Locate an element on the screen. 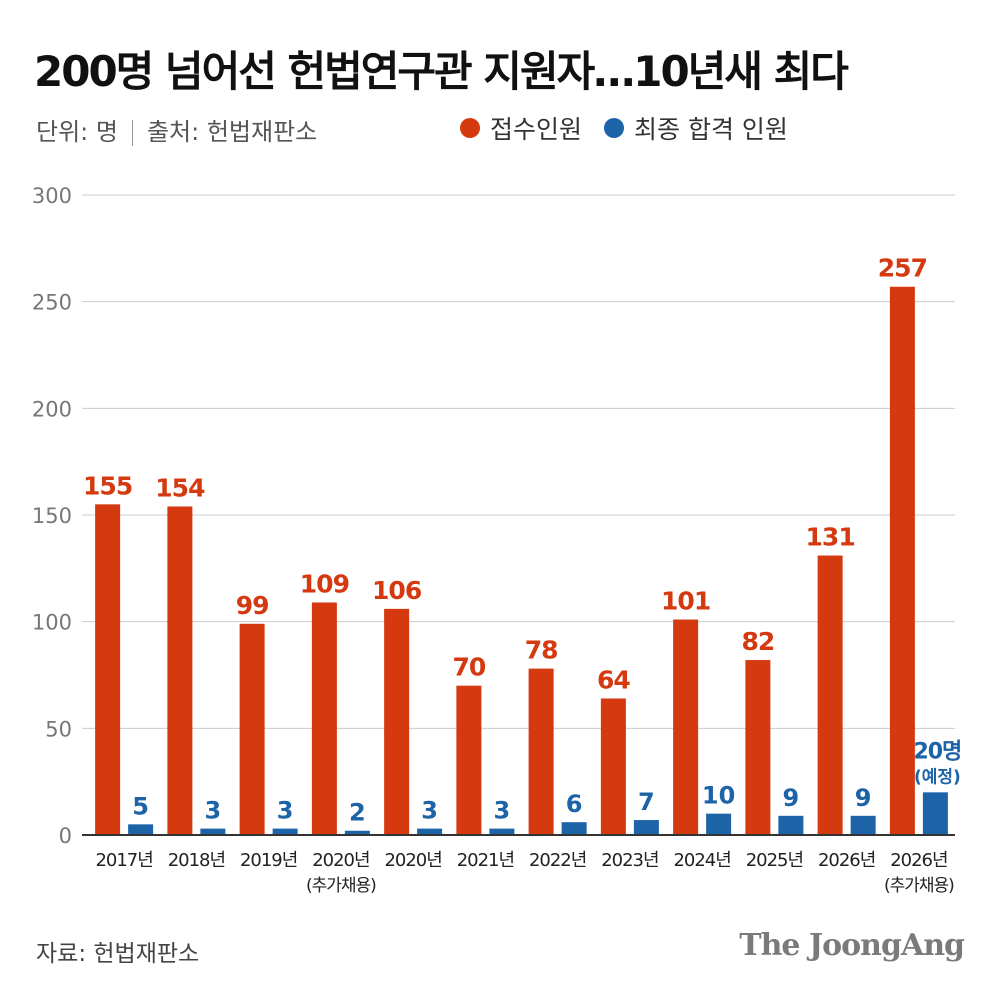 The height and width of the screenshot is (1000, 1000). data-label-applicants: 64 is located at coordinates (613, 679).